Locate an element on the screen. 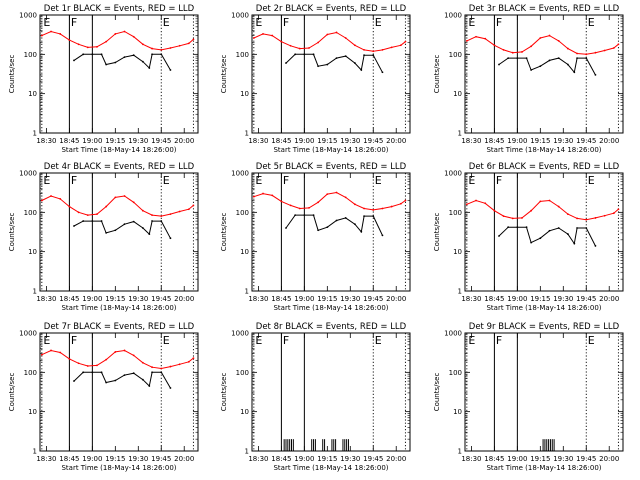  y-tick-label: 1 is located at coordinates (247, 452).